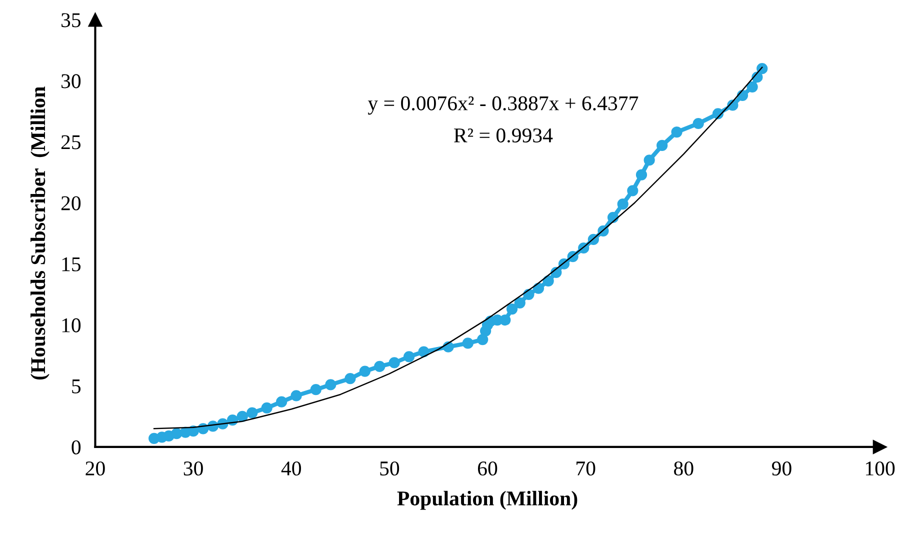  Describe the element at coordinates (193, 468) in the screenshot. I see `x-tick-label: 30` at that location.